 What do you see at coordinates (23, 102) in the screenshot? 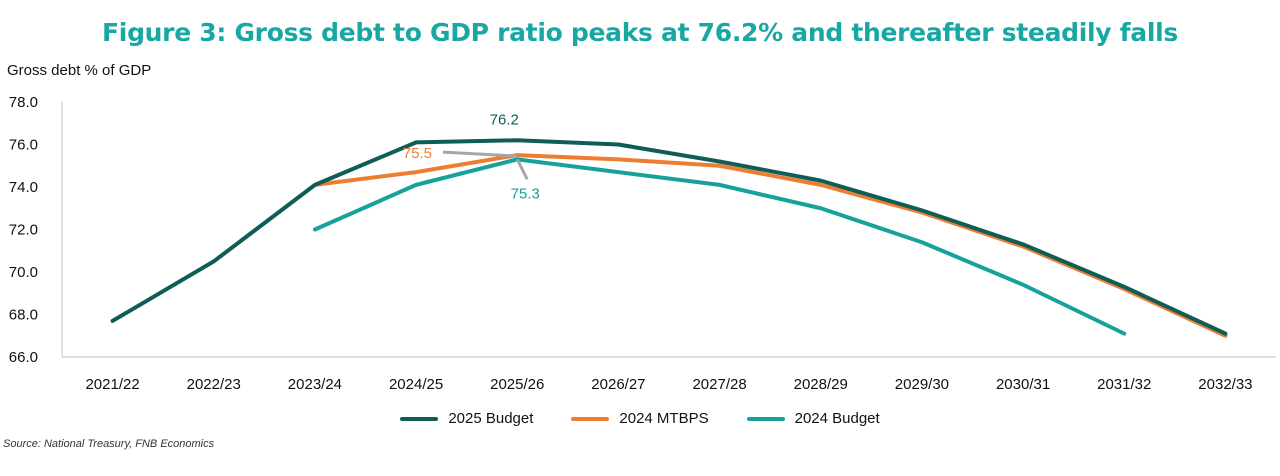
I see `y-tick-label: 78.0` at bounding box center [23, 102].